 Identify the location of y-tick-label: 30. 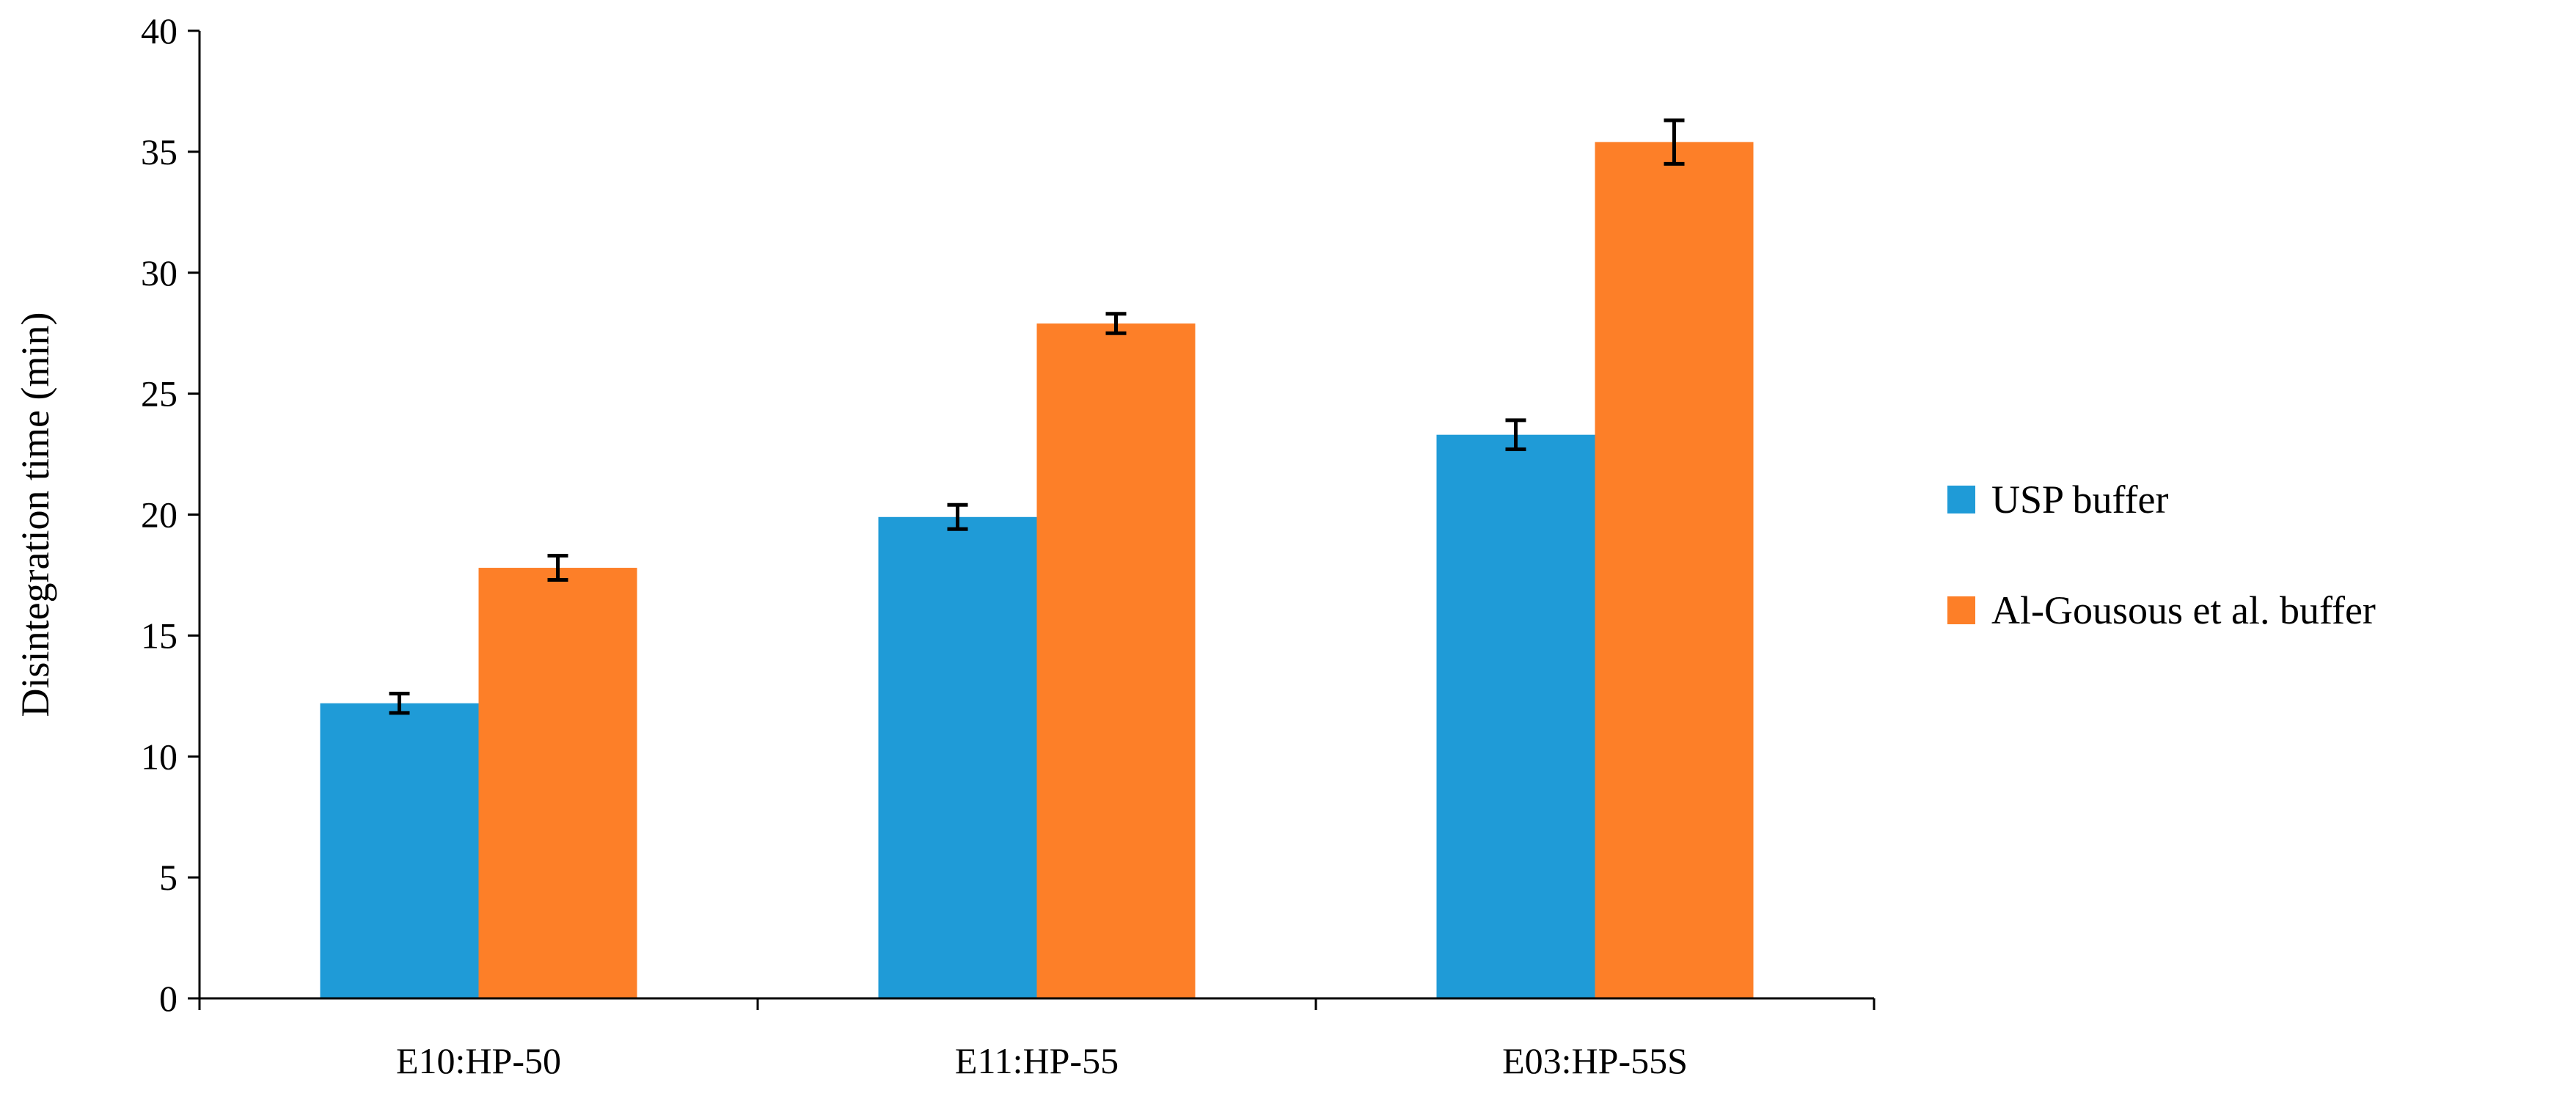
(159, 272).